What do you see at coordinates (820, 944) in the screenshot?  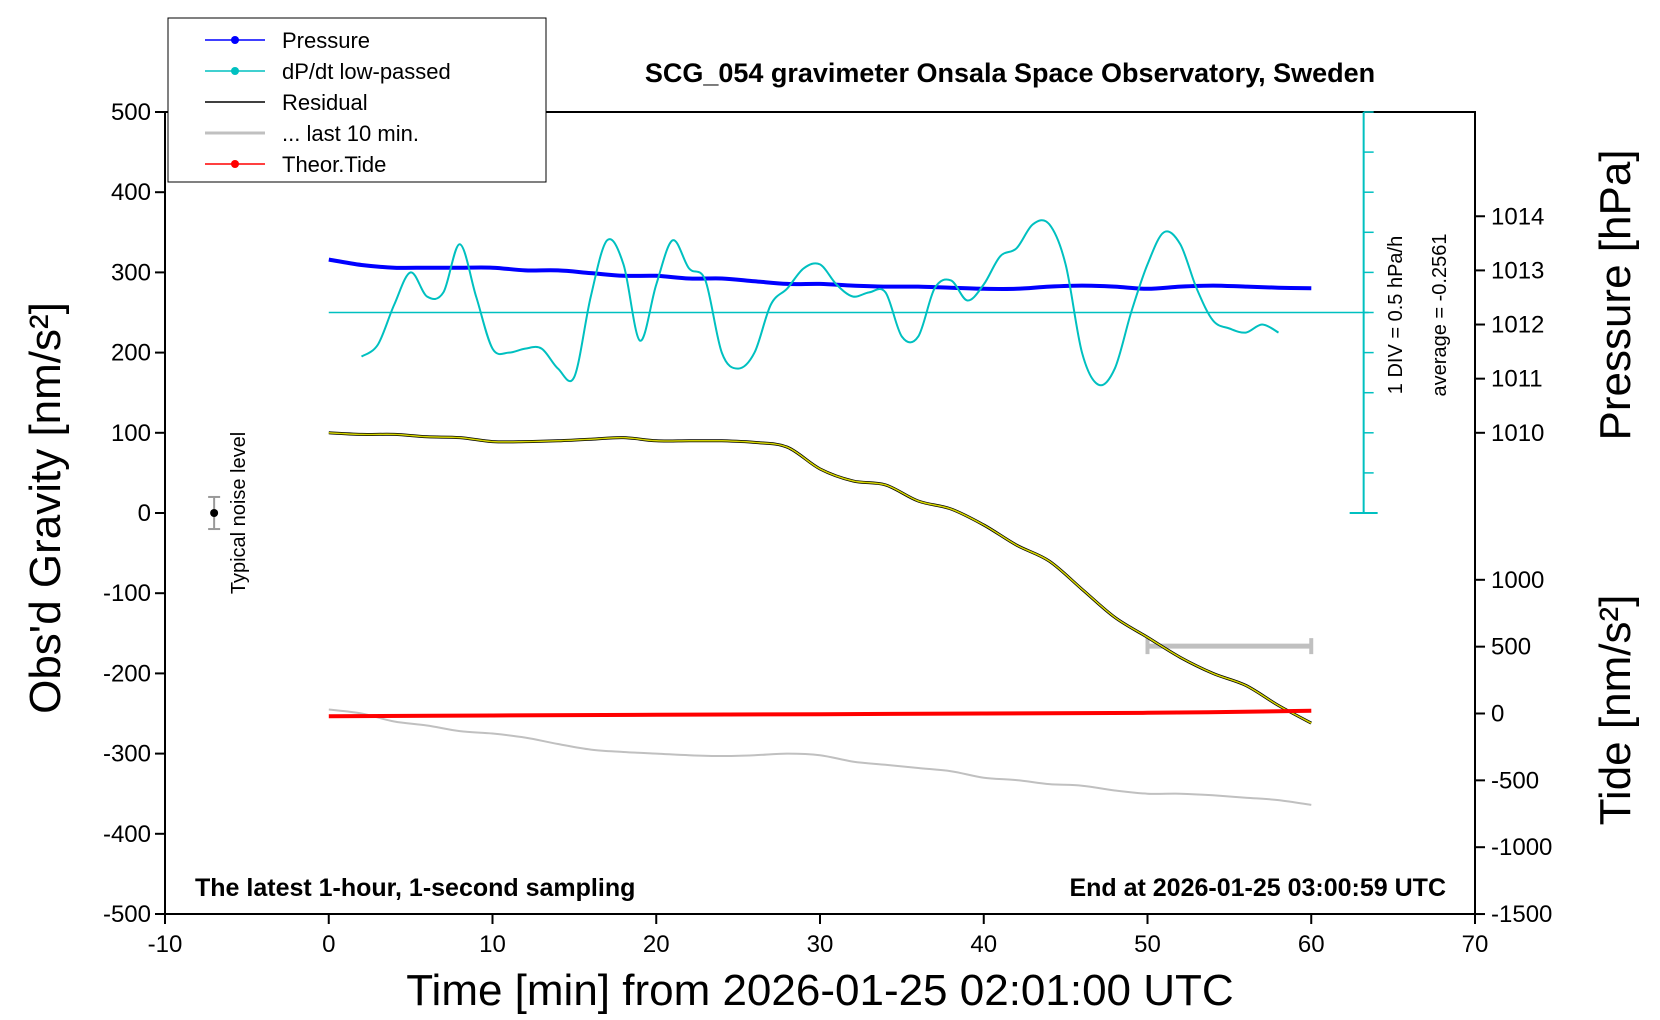 I see `x-tick-label: 30` at bounding box center [820, 944].